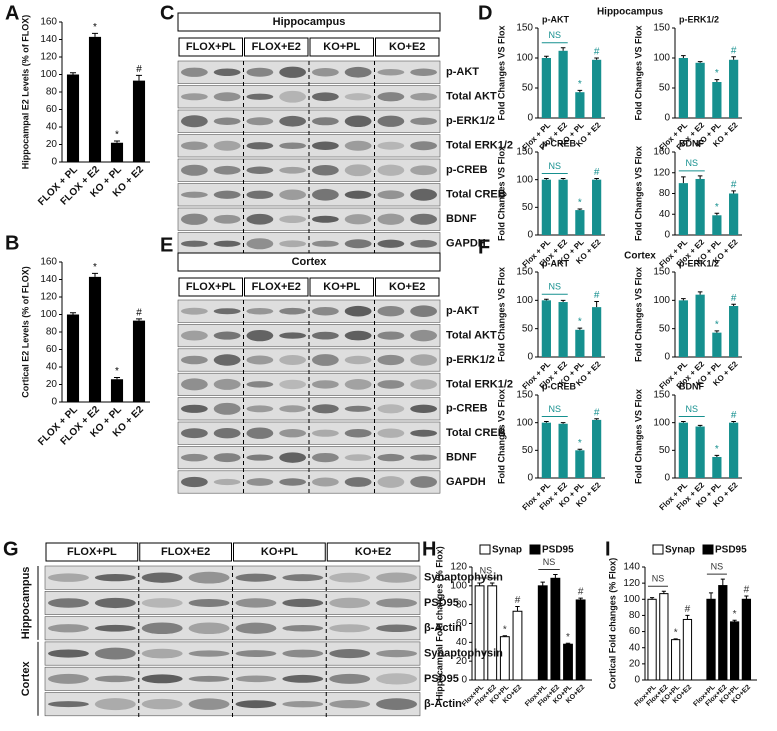  I want to click on row-label: Total ERK1/2, so click(479, 146).